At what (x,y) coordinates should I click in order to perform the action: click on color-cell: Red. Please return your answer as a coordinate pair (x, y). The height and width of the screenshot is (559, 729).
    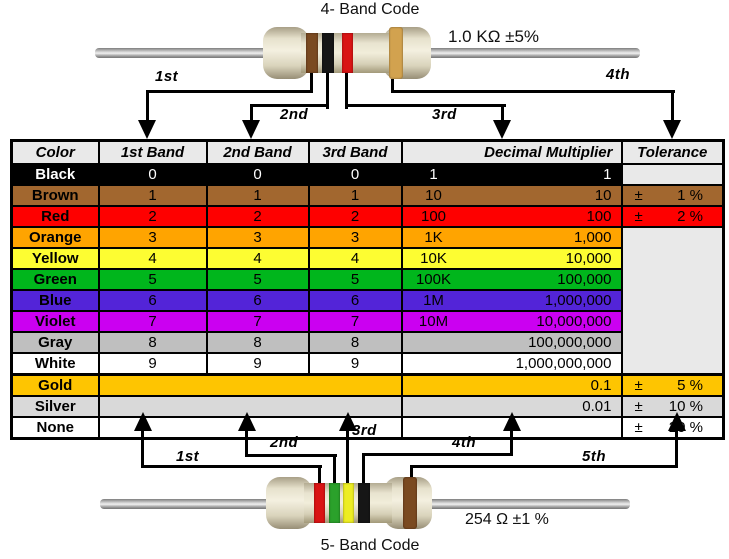
    Looking at the image, I should click on (55, 216).